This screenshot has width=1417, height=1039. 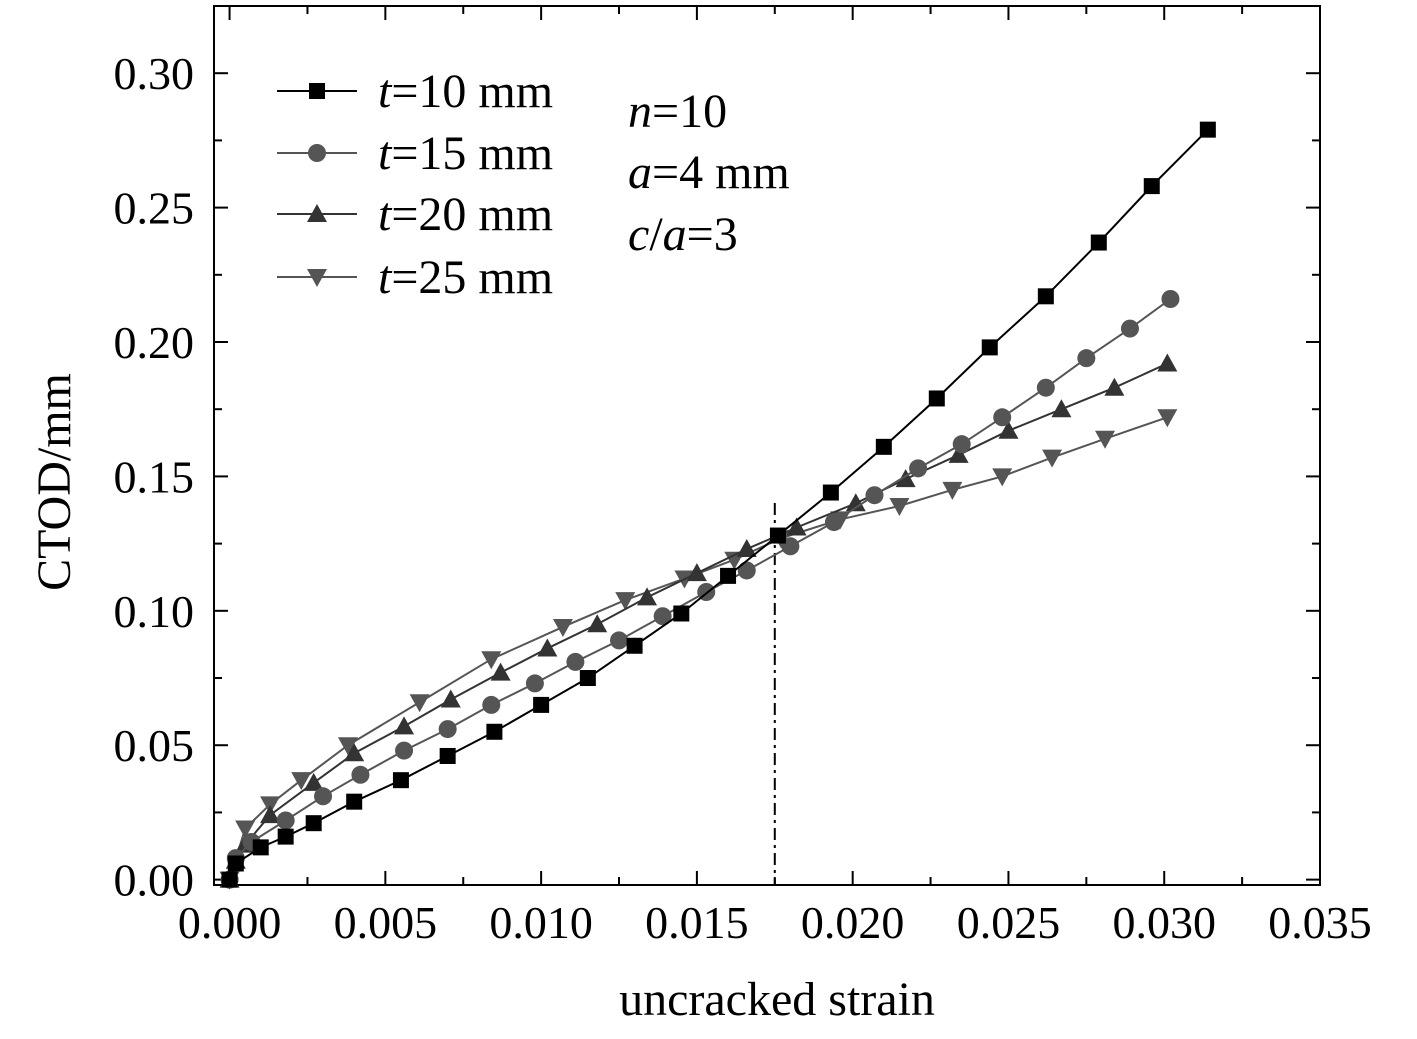 What do you see at coordinates (465, 91) in the screenshot?
I see `legend-label: t=10 mm` at bounding box center [465, 91].